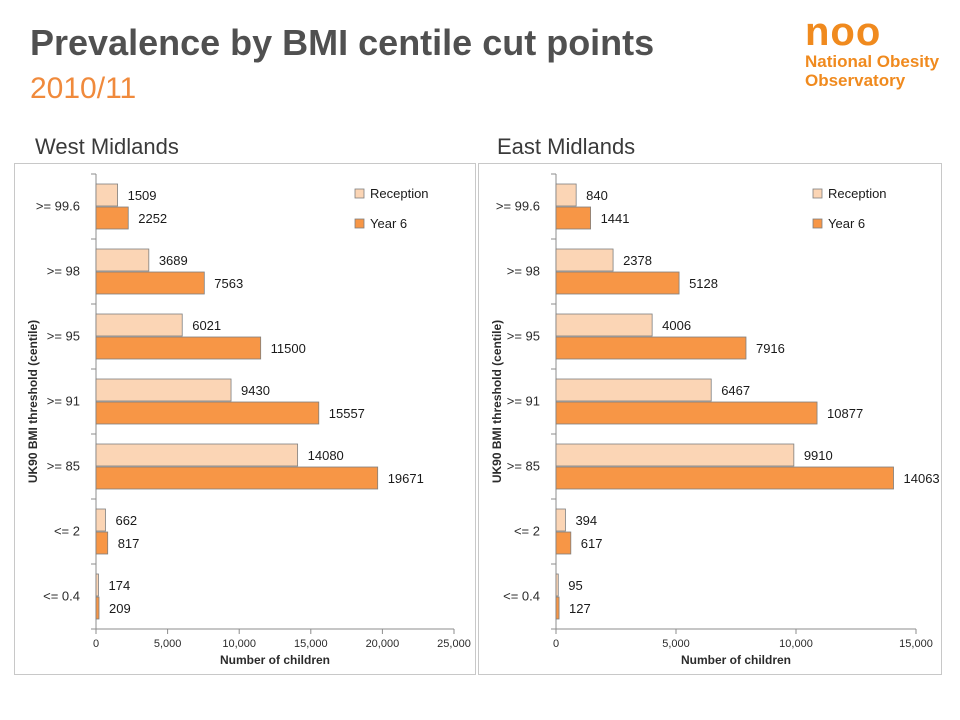  I want to click on logo-line-1: National Obesity, so click(872, 61).